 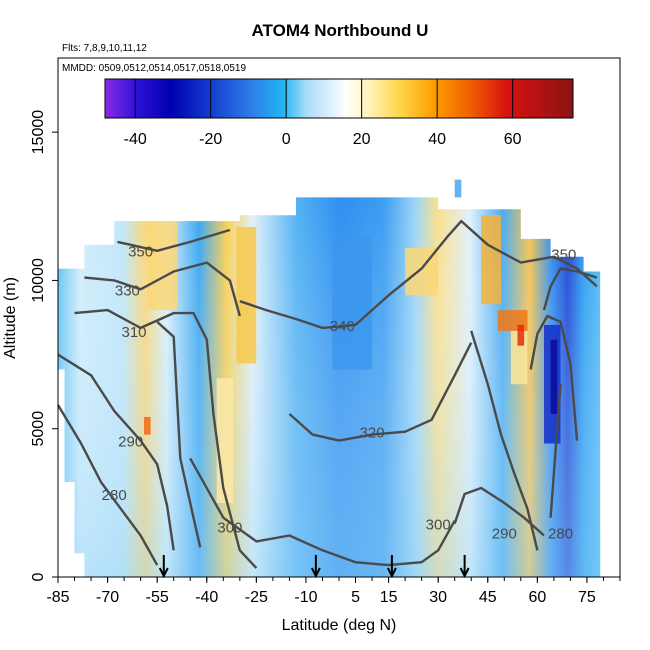 What do you see at coordinates (57, 597) in the screenshot?
I see `x-tick-label: -85` at bounding box center [57, 597].